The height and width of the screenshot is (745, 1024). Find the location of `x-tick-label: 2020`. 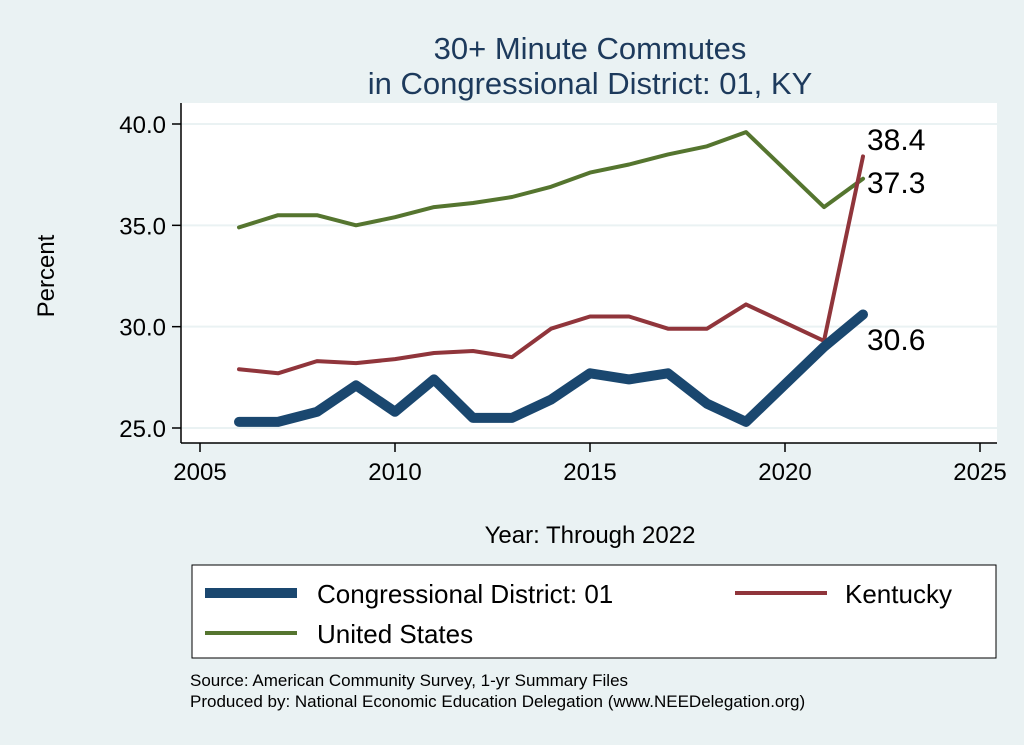

x-tick-label: 2020 is located at coordinates (784, 472).